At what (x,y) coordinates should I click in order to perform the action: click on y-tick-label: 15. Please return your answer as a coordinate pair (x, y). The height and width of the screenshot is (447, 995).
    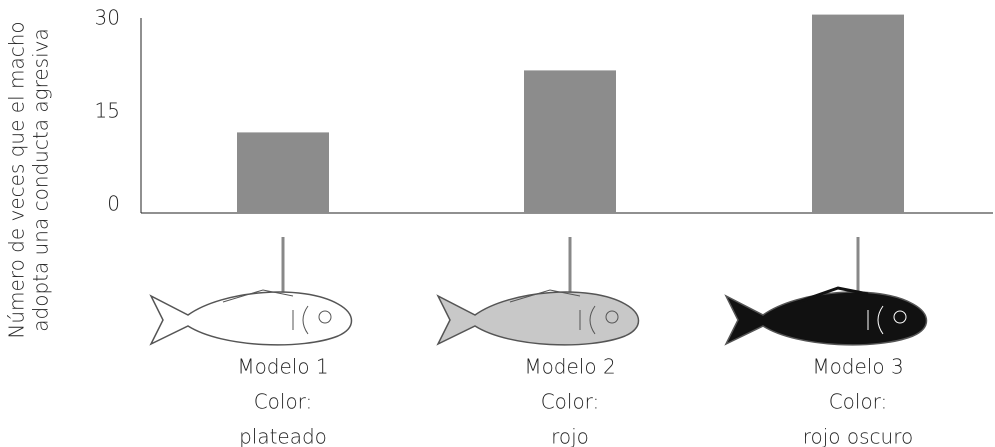
    Looking at the image, I should click on (107, 111).